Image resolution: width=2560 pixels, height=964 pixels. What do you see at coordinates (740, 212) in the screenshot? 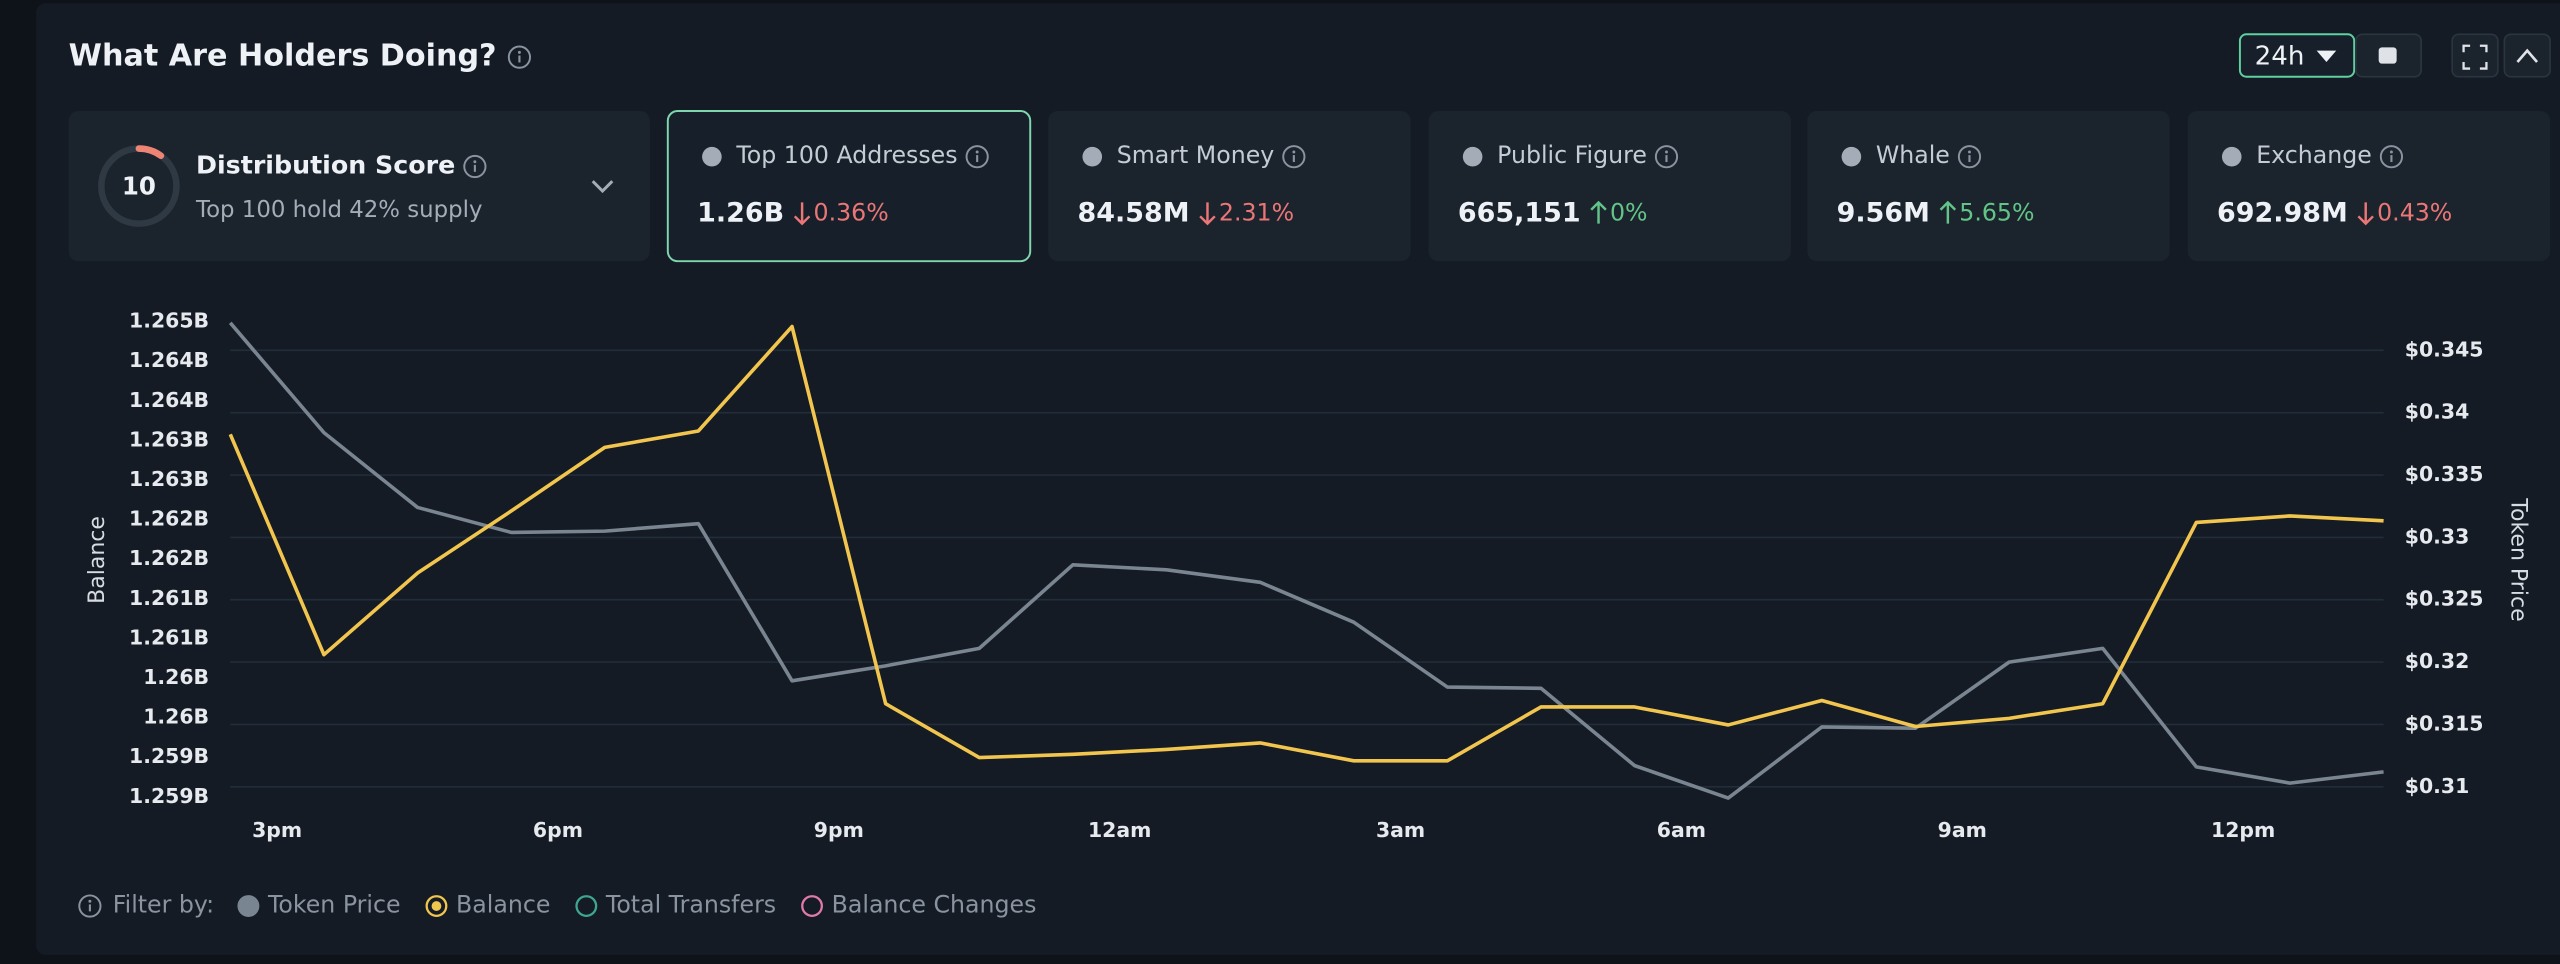
I see `card-value: 1.26B` at bounding box center [740, 212].